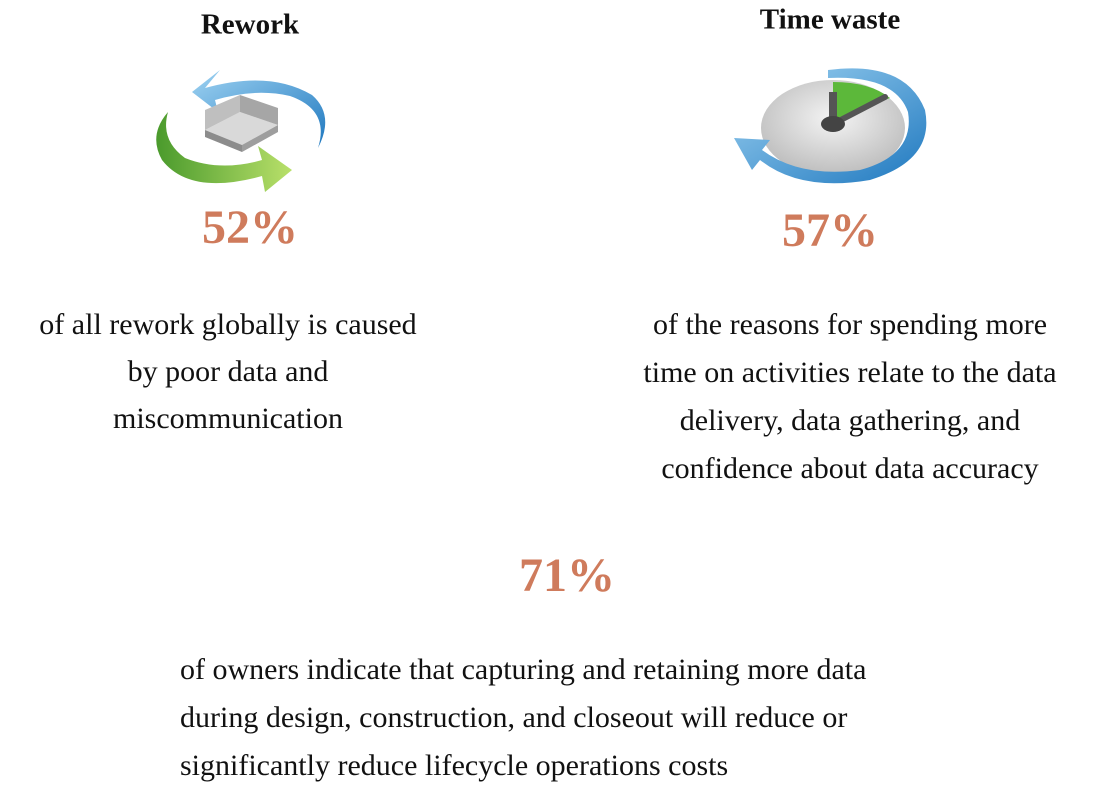 This screenshot has width=1093, height=793. I want to click on item-title: Time waste, so click(830, 20).